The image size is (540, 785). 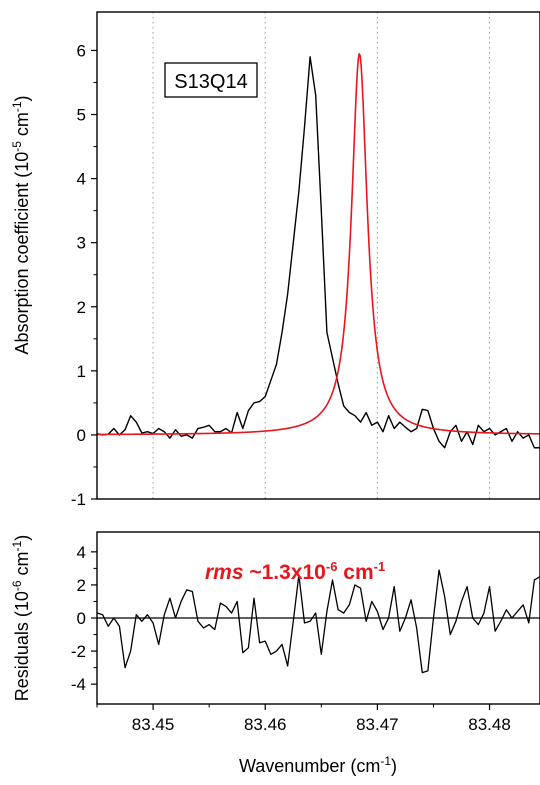 What do you see at coordinates (78, 499) in the screenshot?
I see `top-y-tick-label-0: -1` at bounding box center [78, 499].